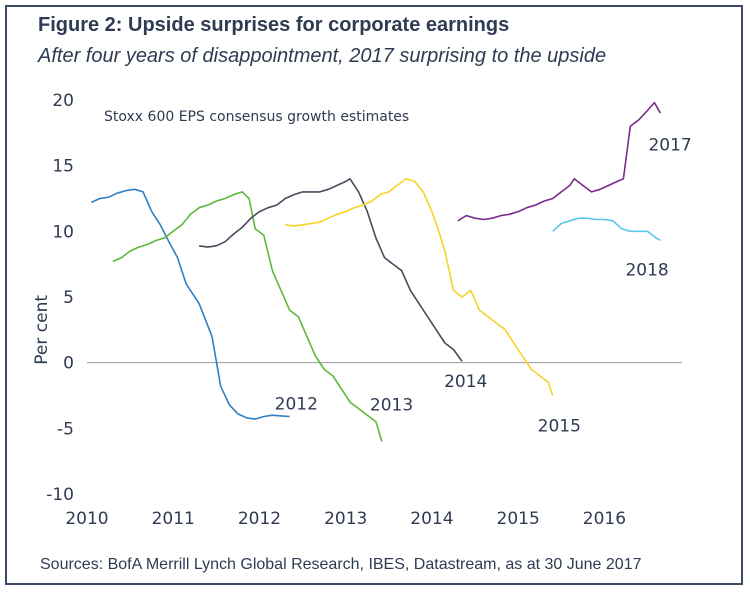 This screenshot has width=750, height=592. Describe the element at coordinates (559, 427) in the screenshot. I see `series-label-2015: 2015` at that location.